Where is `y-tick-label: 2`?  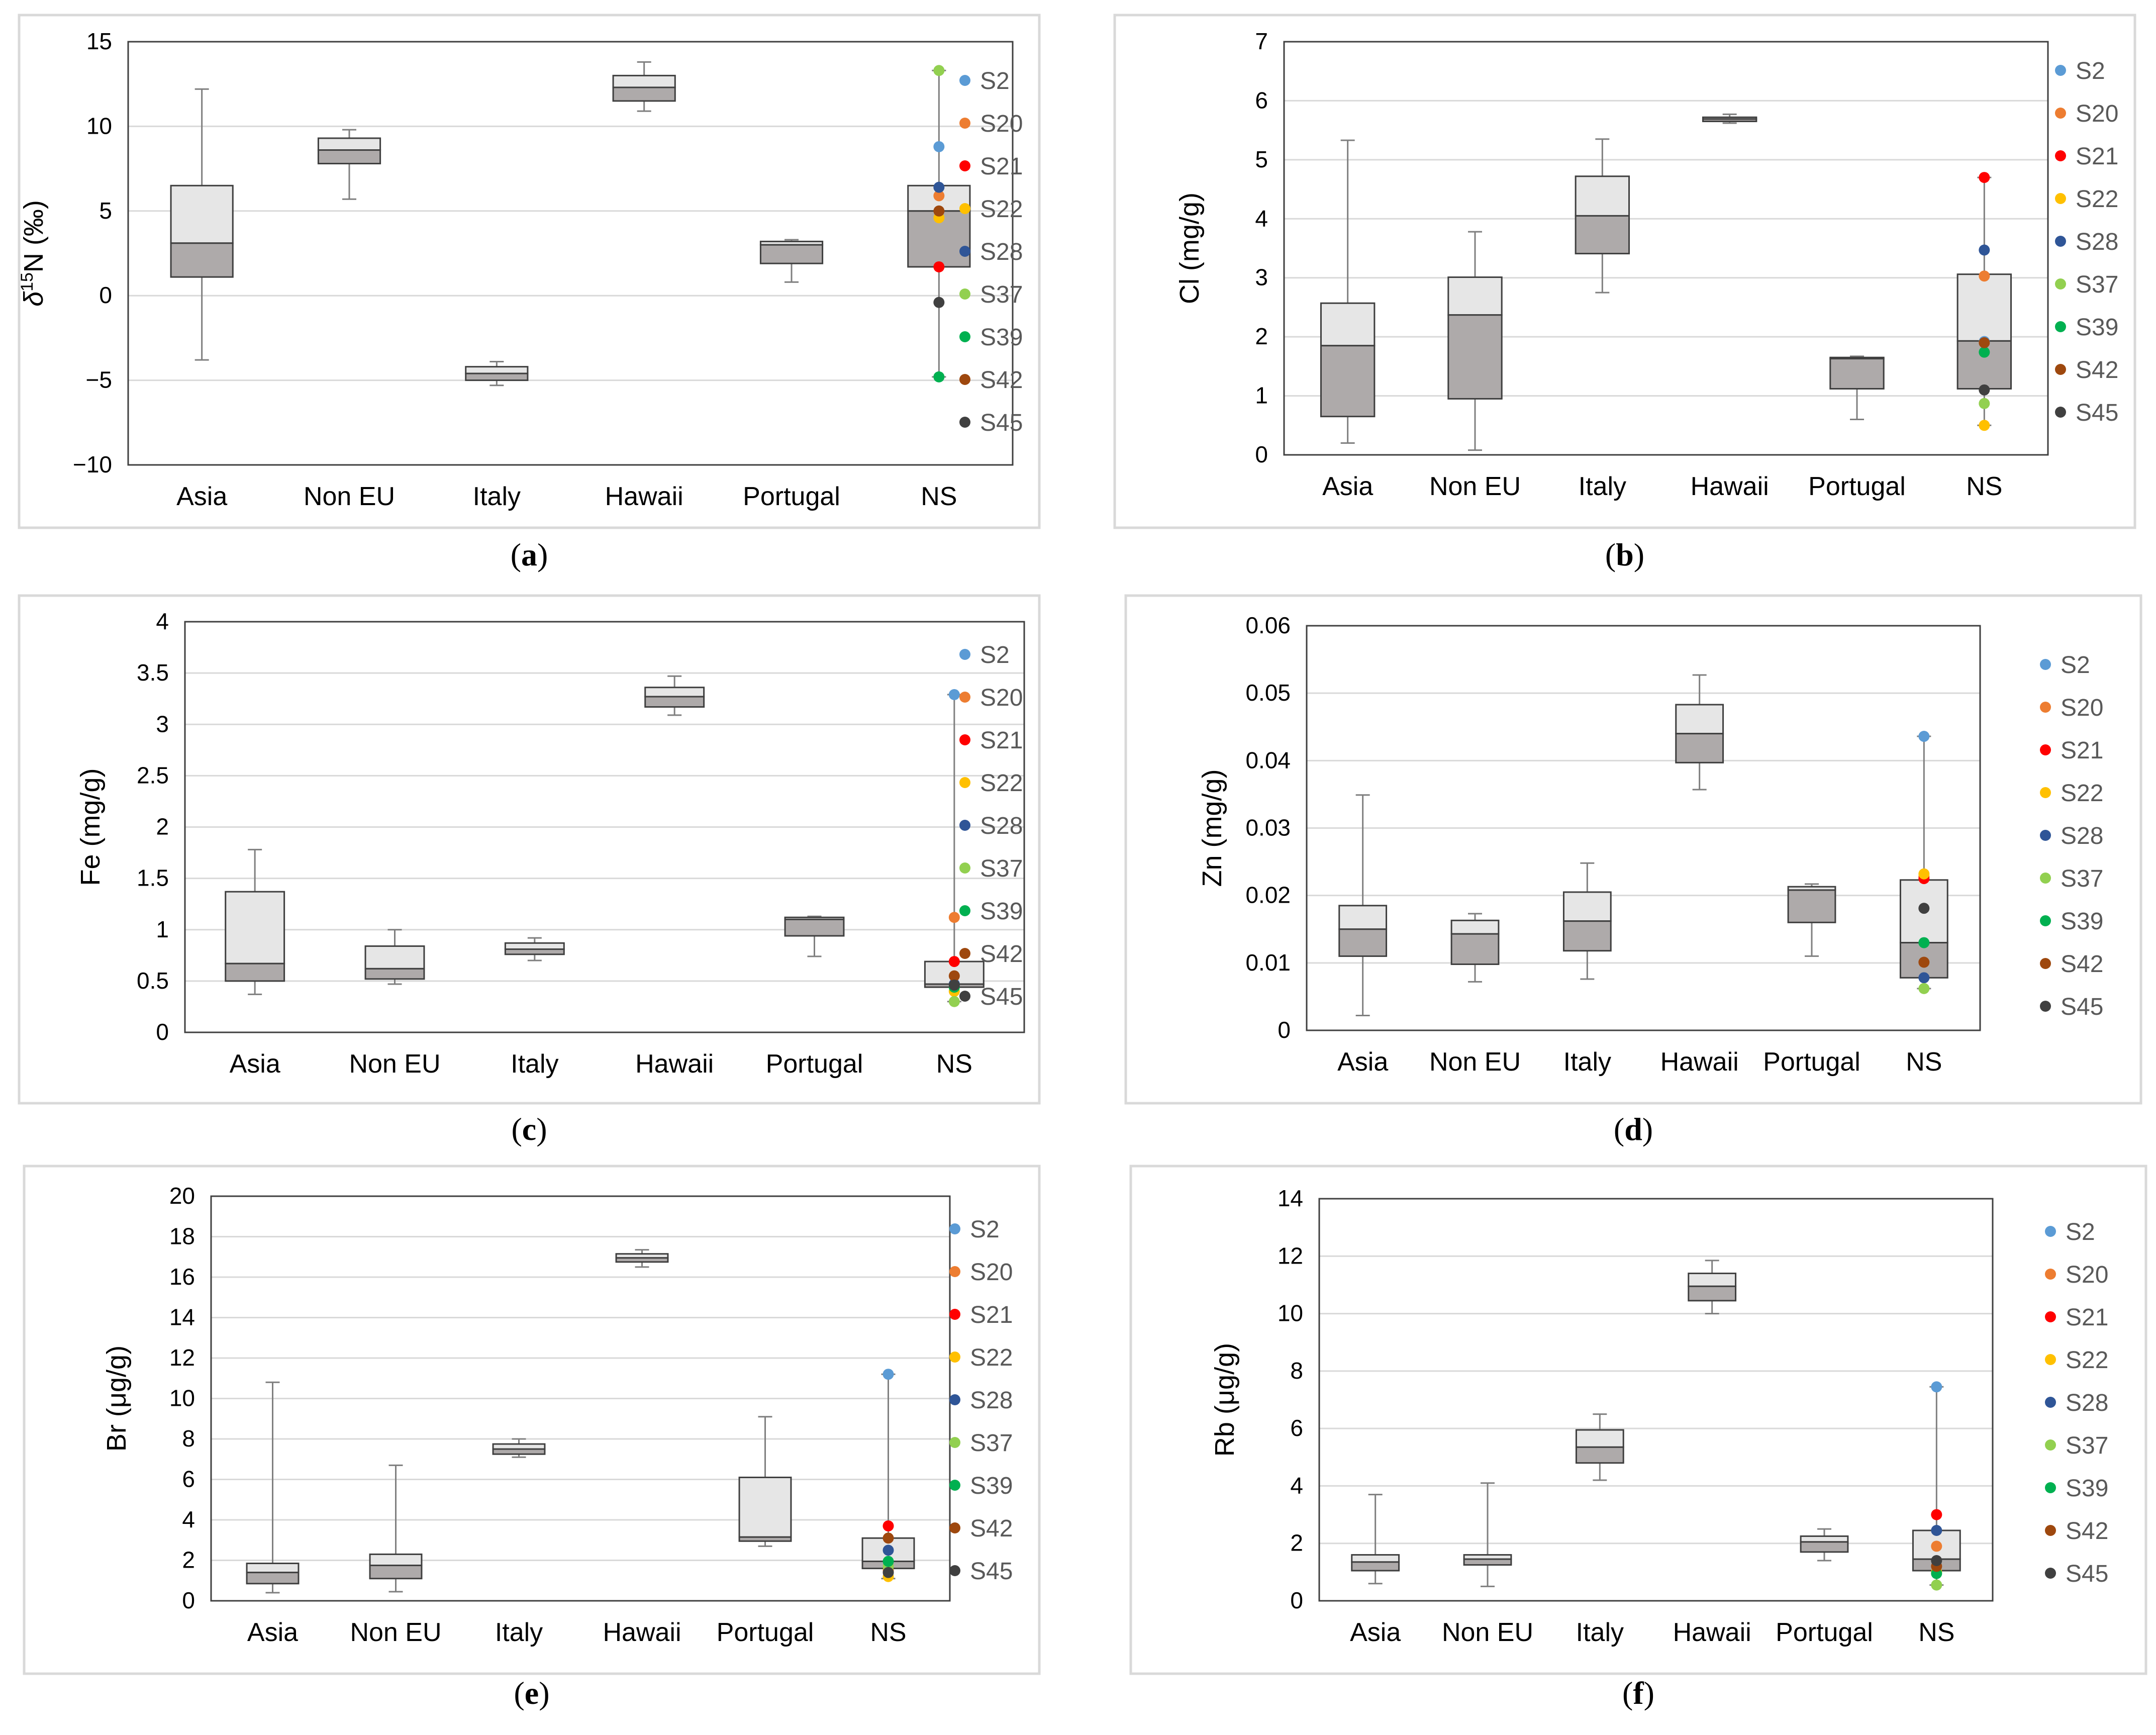
y-tick-label: 2 is located at coordinates (189, 1560).